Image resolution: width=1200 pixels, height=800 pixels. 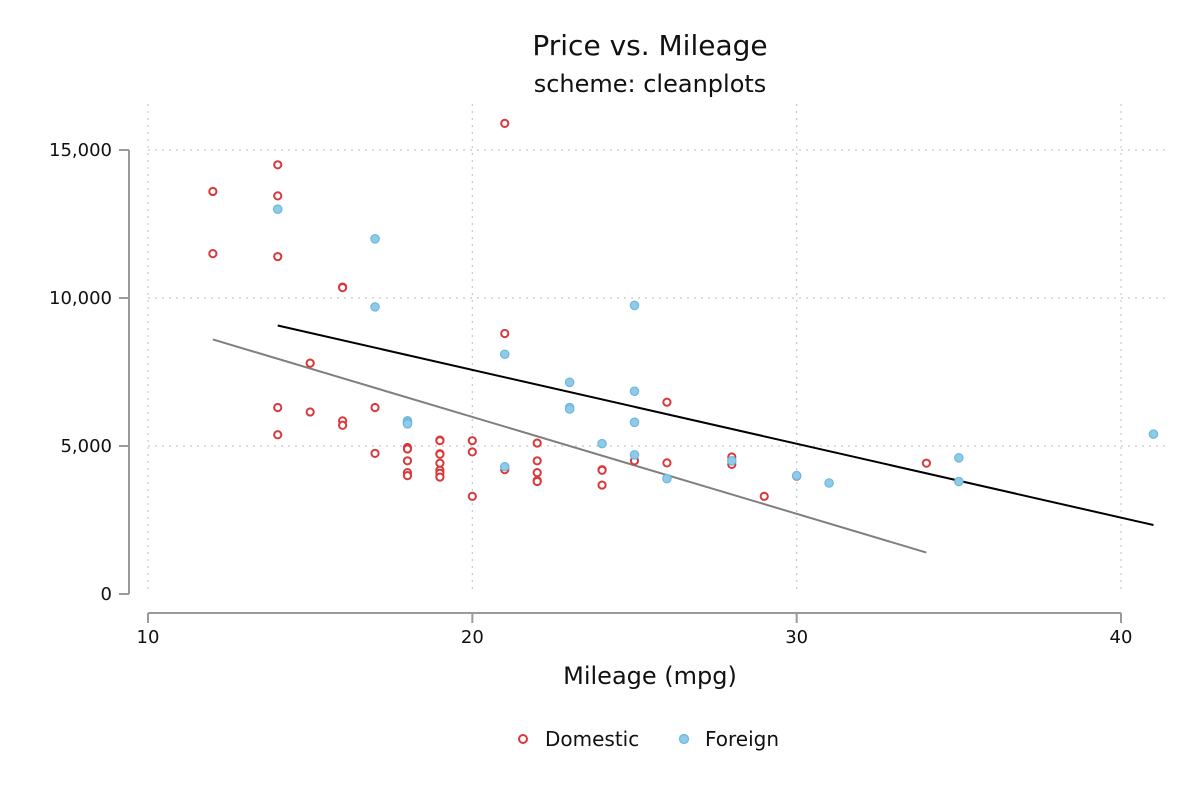 I want to click on x-tick-label: 20, so click(x=472, y=637).